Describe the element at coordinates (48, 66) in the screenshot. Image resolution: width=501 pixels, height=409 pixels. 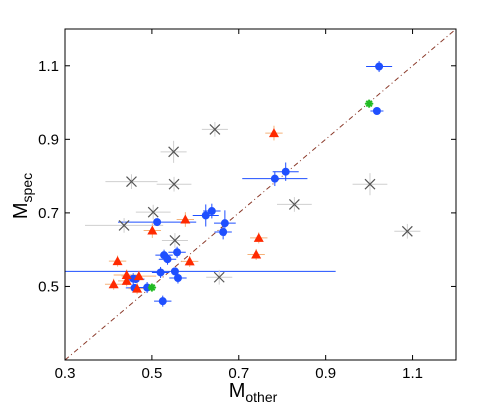
I see `y-tick-label: 1.1` at that location.